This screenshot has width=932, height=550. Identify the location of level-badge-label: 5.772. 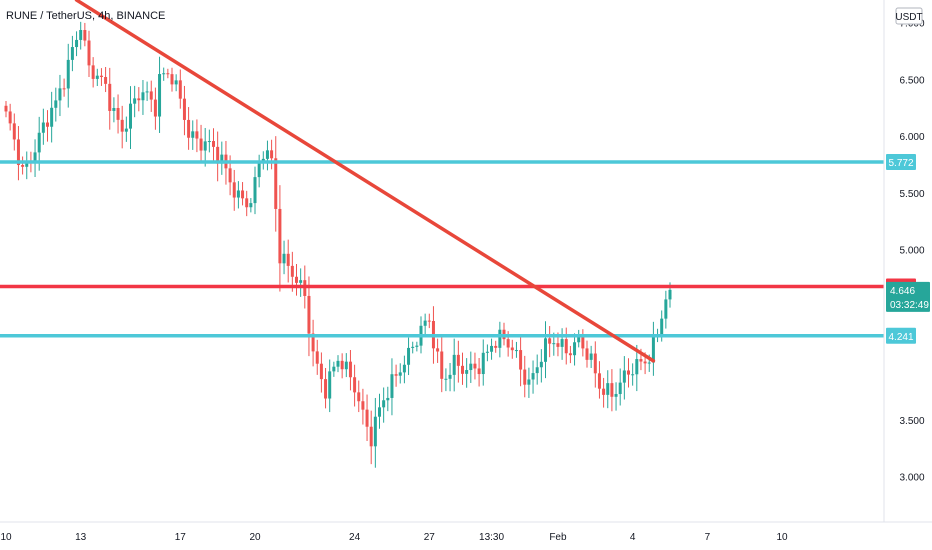
(900, 163).